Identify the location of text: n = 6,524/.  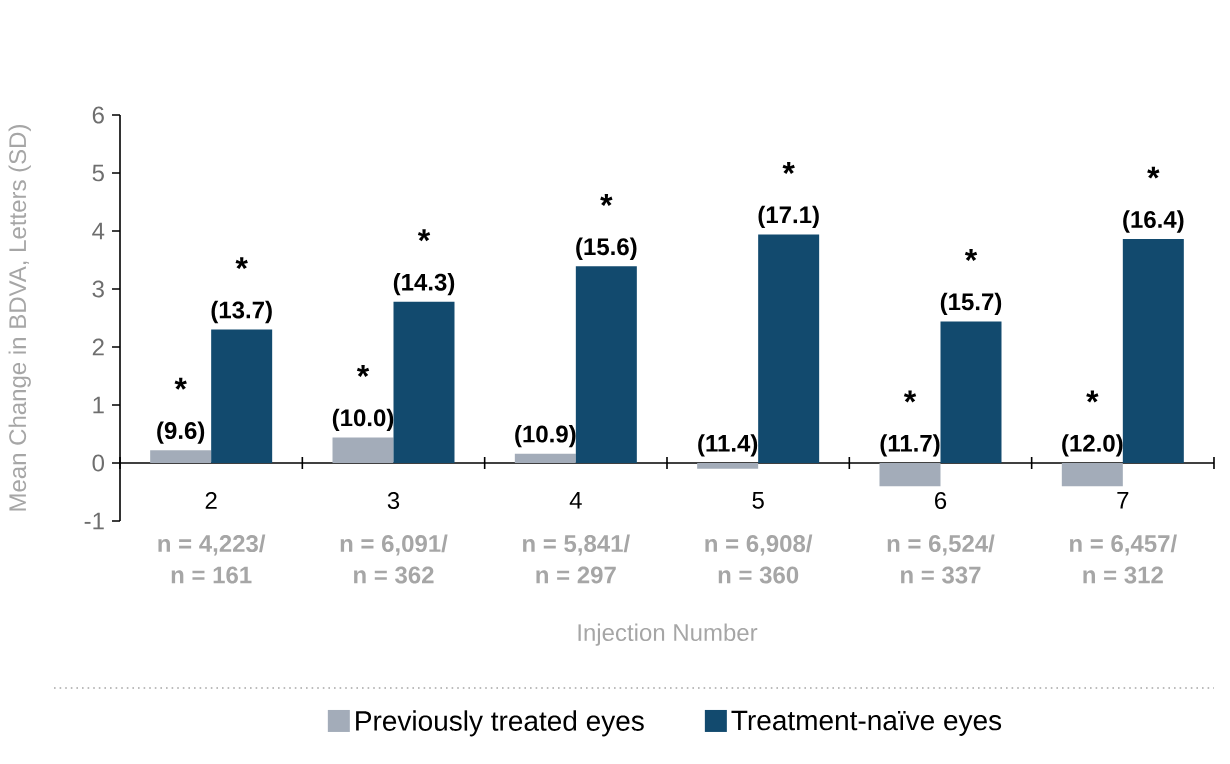
(941, 545).